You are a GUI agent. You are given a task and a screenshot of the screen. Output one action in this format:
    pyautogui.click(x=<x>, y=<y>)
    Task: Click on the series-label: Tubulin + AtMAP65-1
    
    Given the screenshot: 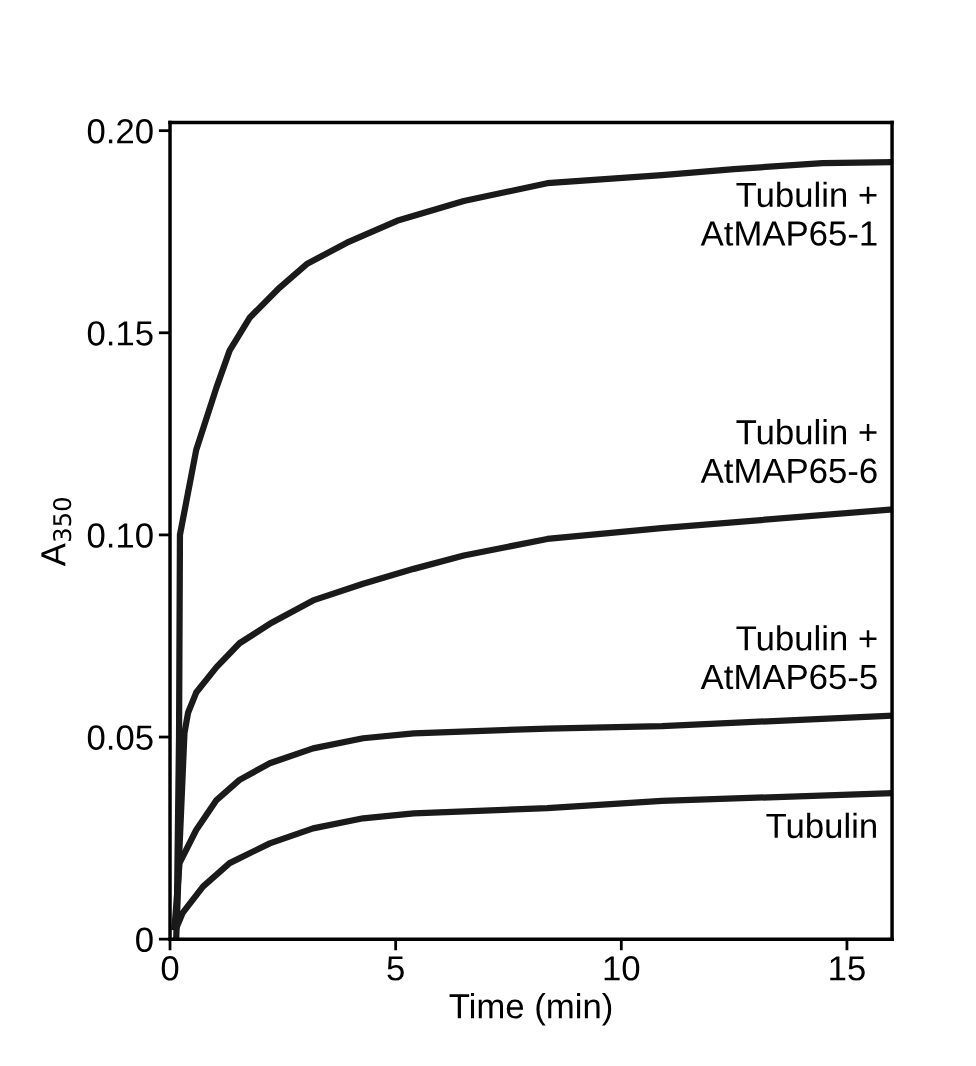 What is the action you would take?
    pyautogui.click(x=788, y=213)
    